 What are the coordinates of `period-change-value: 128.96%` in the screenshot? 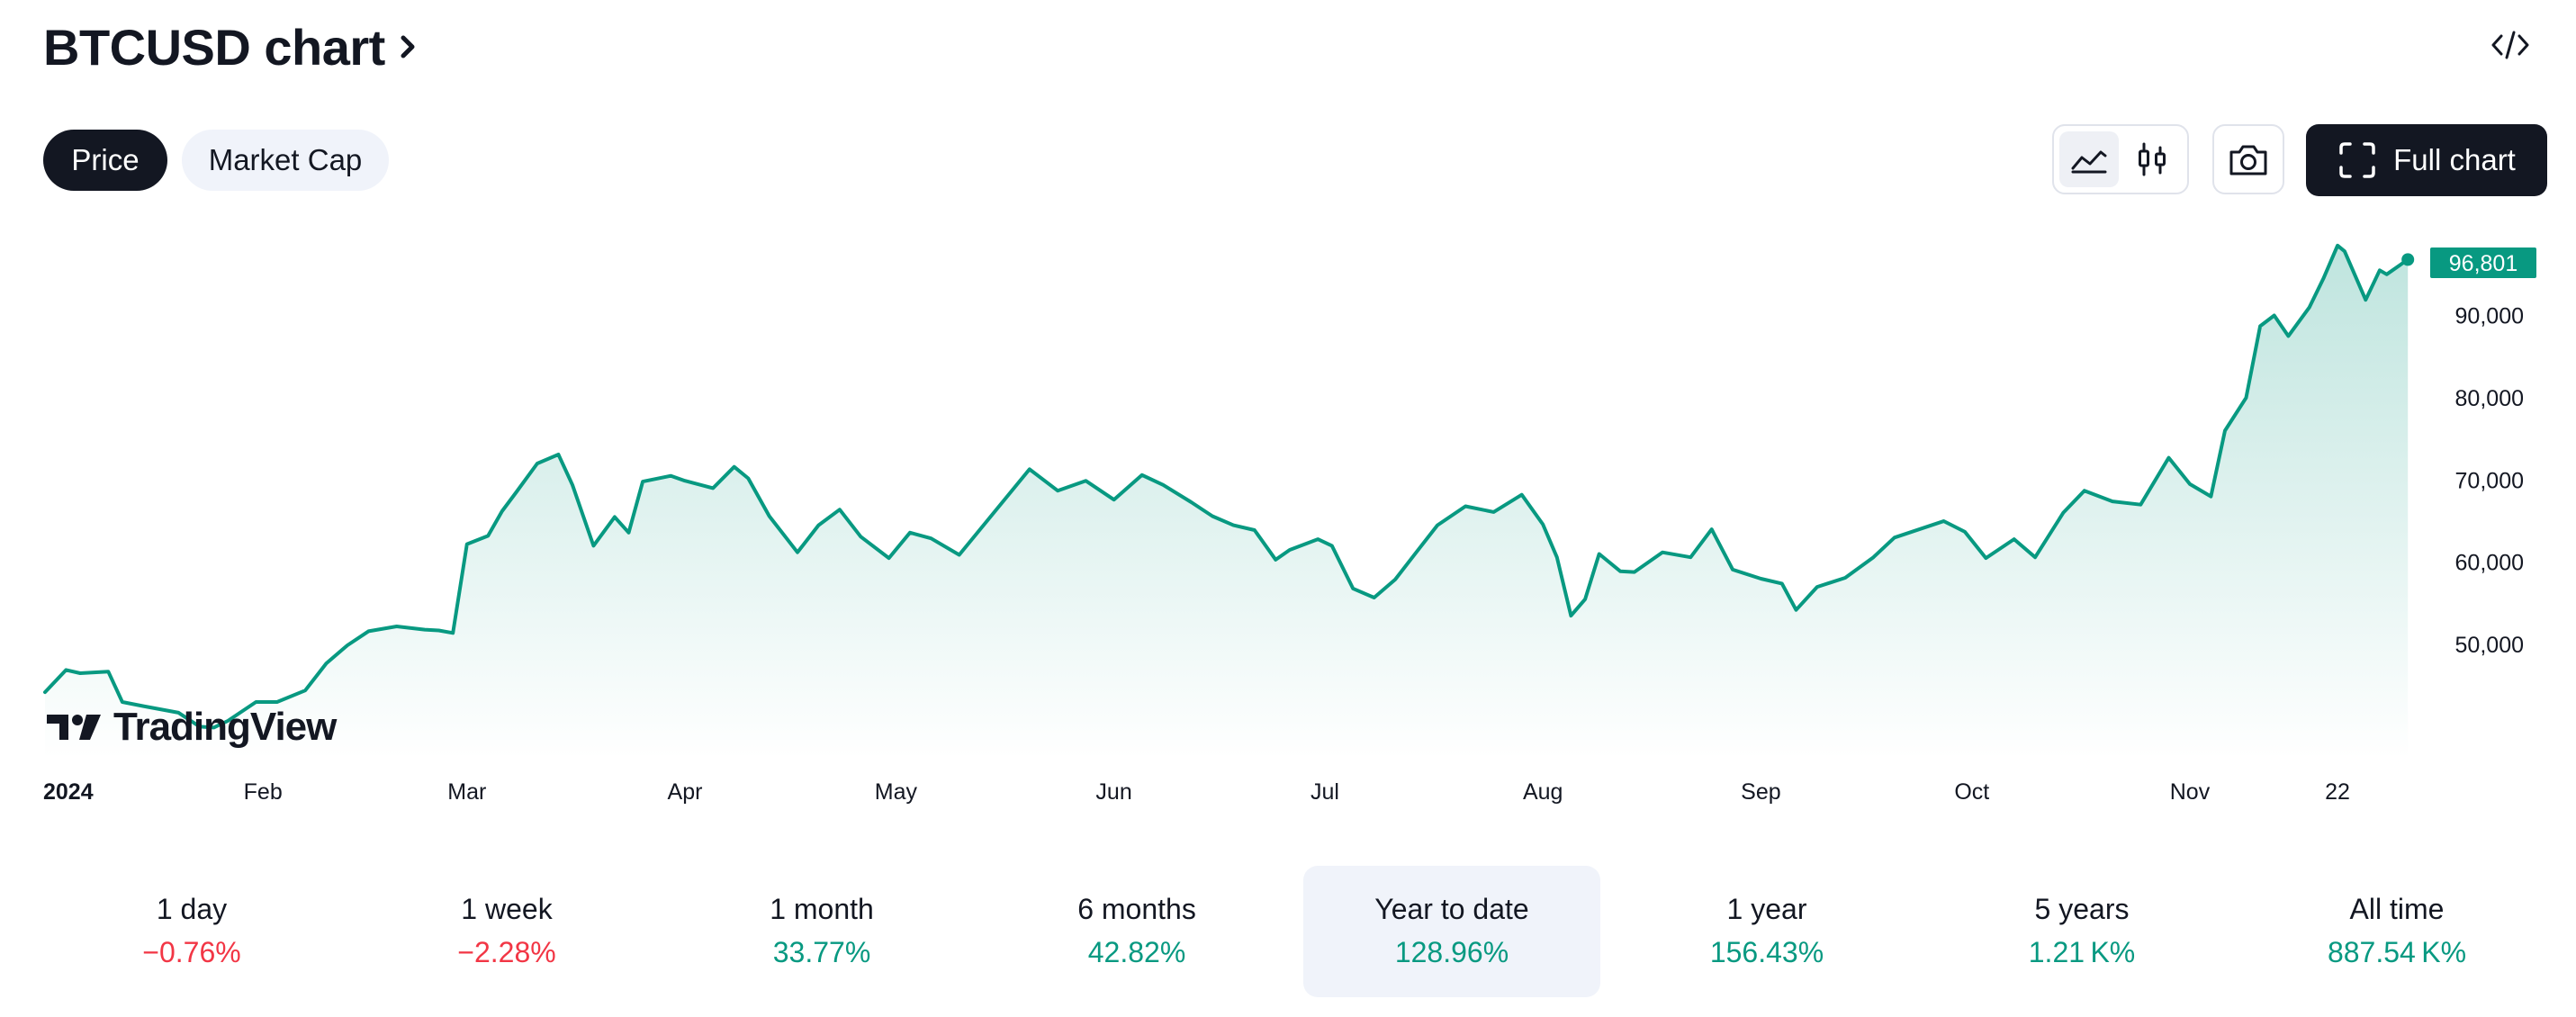 It's located at (1451, 952).